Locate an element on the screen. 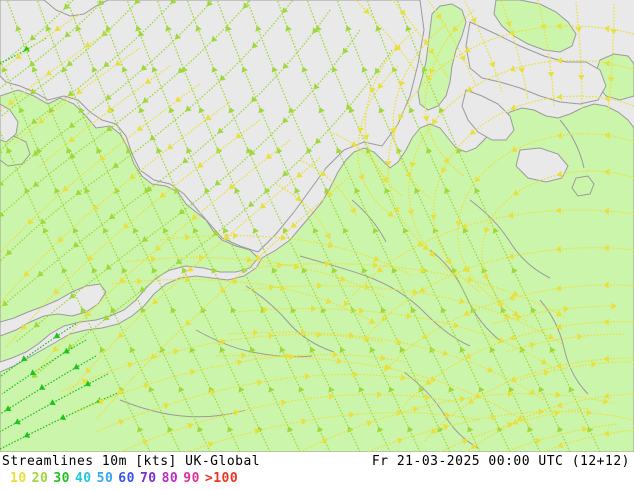 Image resolution: width=634 pixels, height=490 pixels. legend-entry-30: 30 is located at coordinates (61, 478).